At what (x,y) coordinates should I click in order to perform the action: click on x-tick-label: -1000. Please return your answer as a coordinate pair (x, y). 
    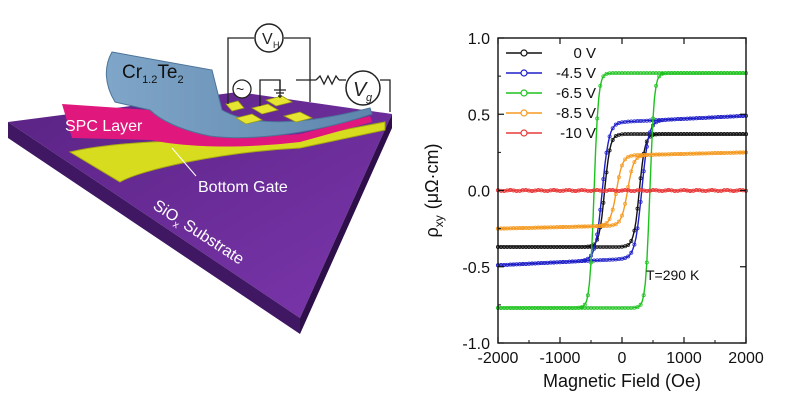
    Looking at the image, I should click on (560, 358).